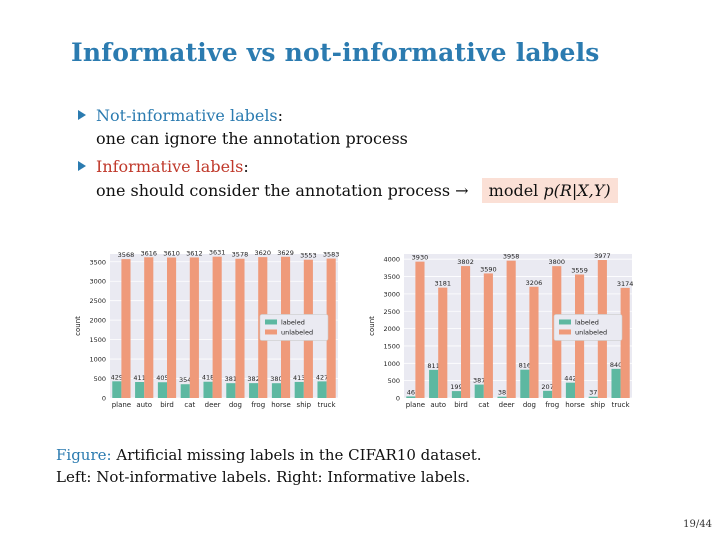 This screenshot has width=726, height=544. I want to click on labeled-data-label: 811, so click(433, 366).